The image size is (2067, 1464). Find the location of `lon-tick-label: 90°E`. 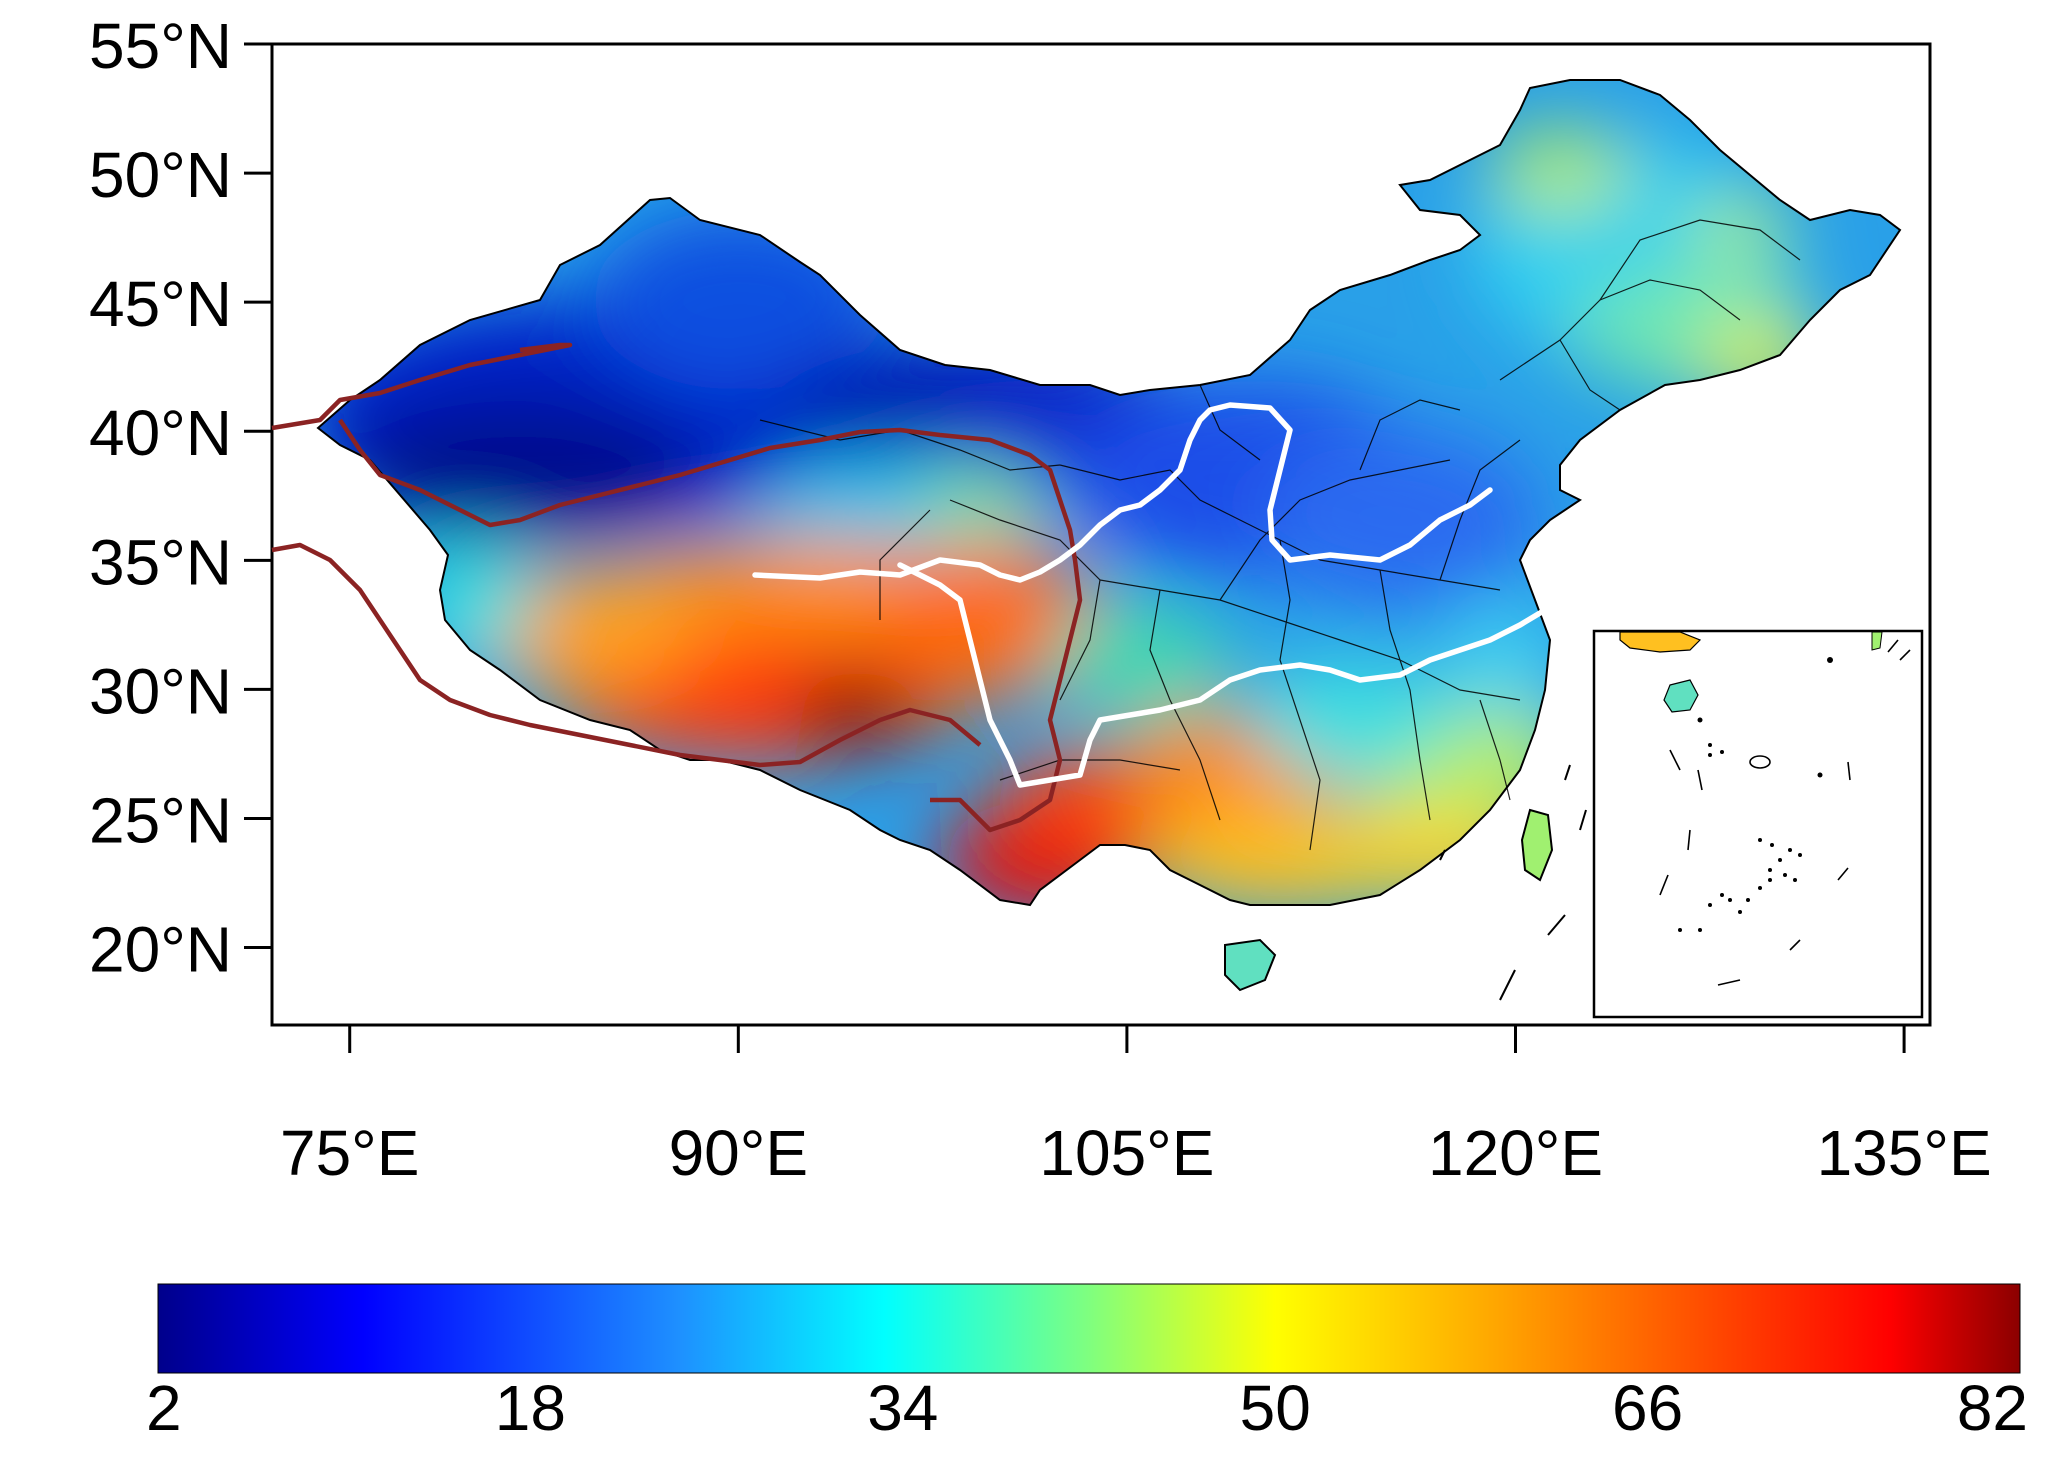

lon-tick-label: 90°E is located at coordinates (738, 1153).